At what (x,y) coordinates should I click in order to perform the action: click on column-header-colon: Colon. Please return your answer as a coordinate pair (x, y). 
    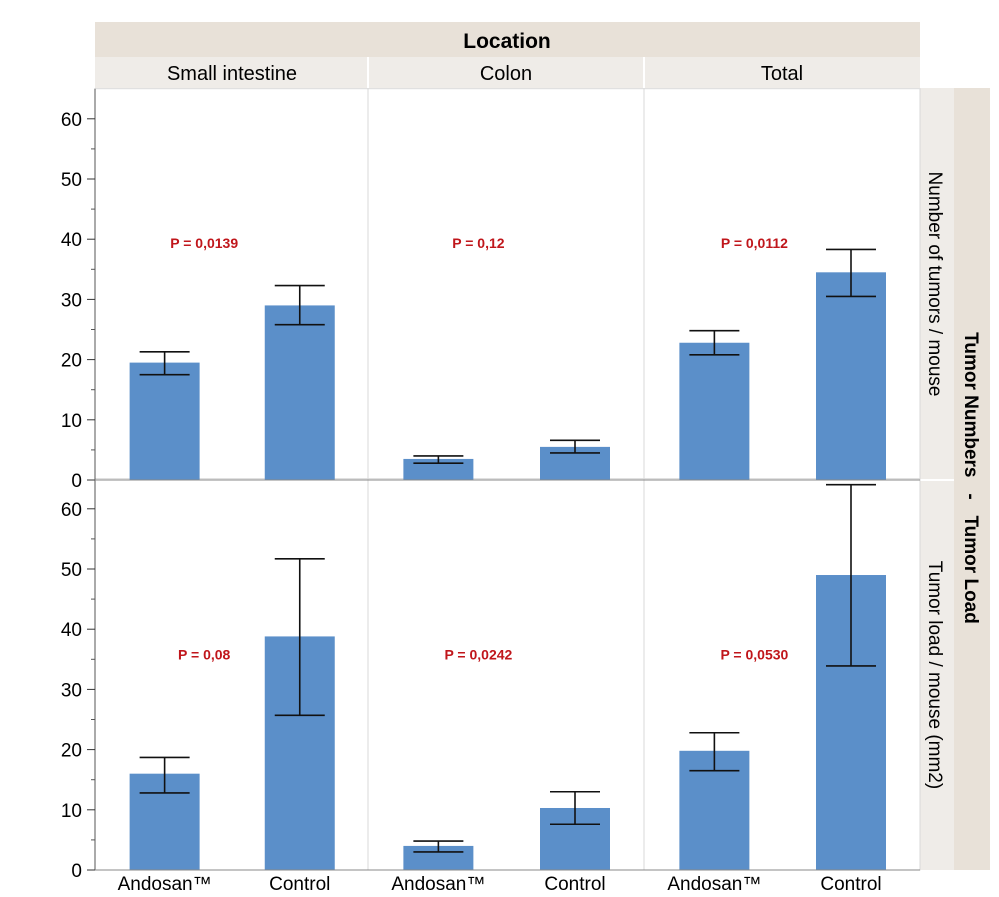
    Looking at the image, I should click on (506, 74).